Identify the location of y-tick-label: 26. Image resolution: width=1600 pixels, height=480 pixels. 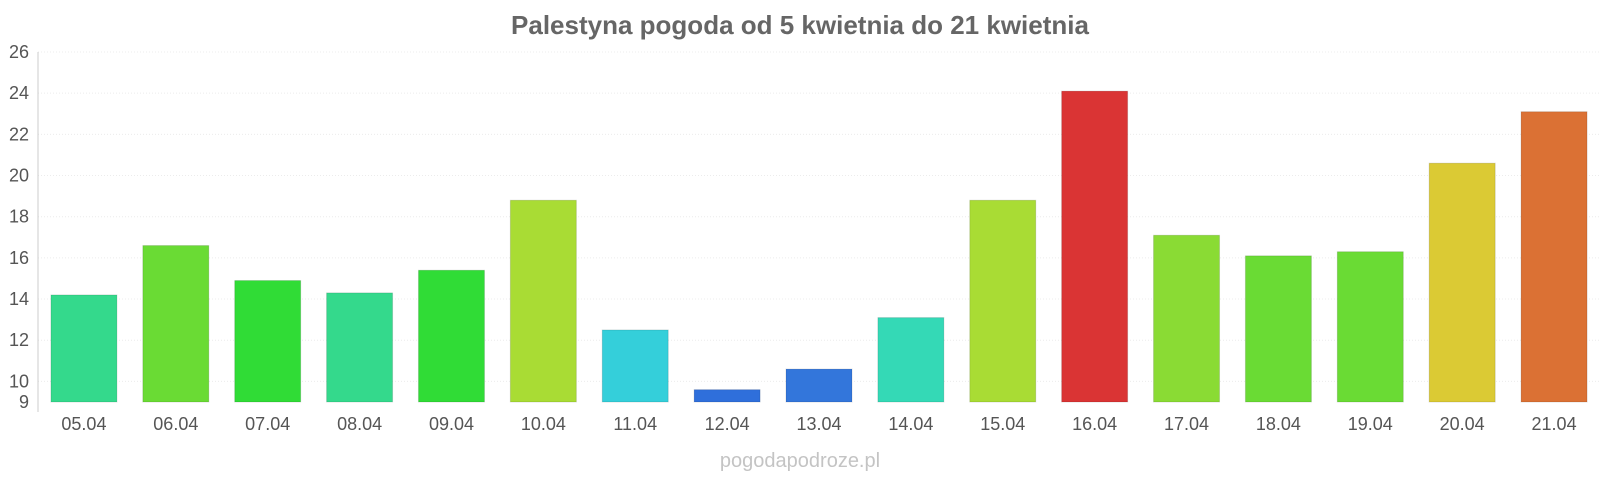
(19, 52).